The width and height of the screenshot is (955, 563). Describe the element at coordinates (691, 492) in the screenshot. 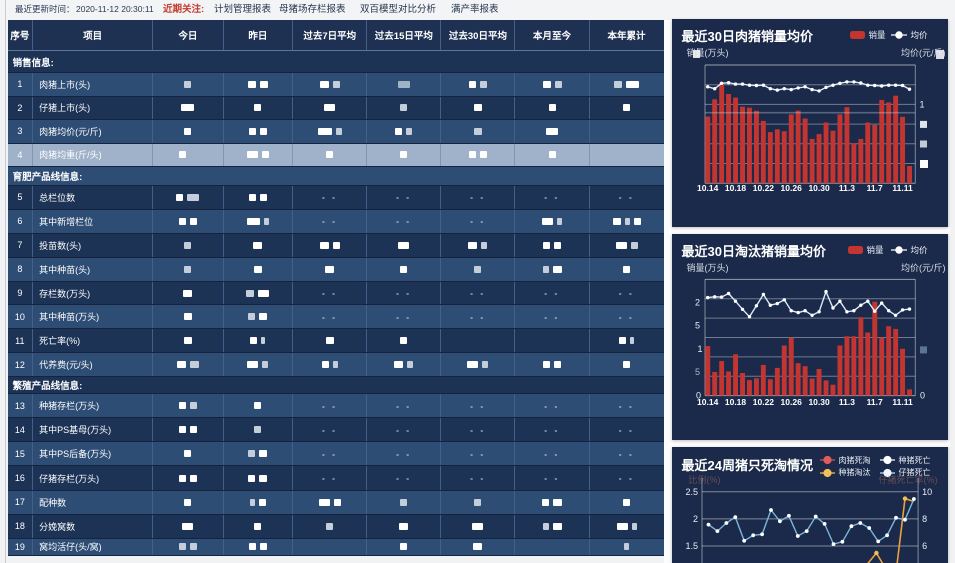

I see `svg-text: 2.5` at that location.